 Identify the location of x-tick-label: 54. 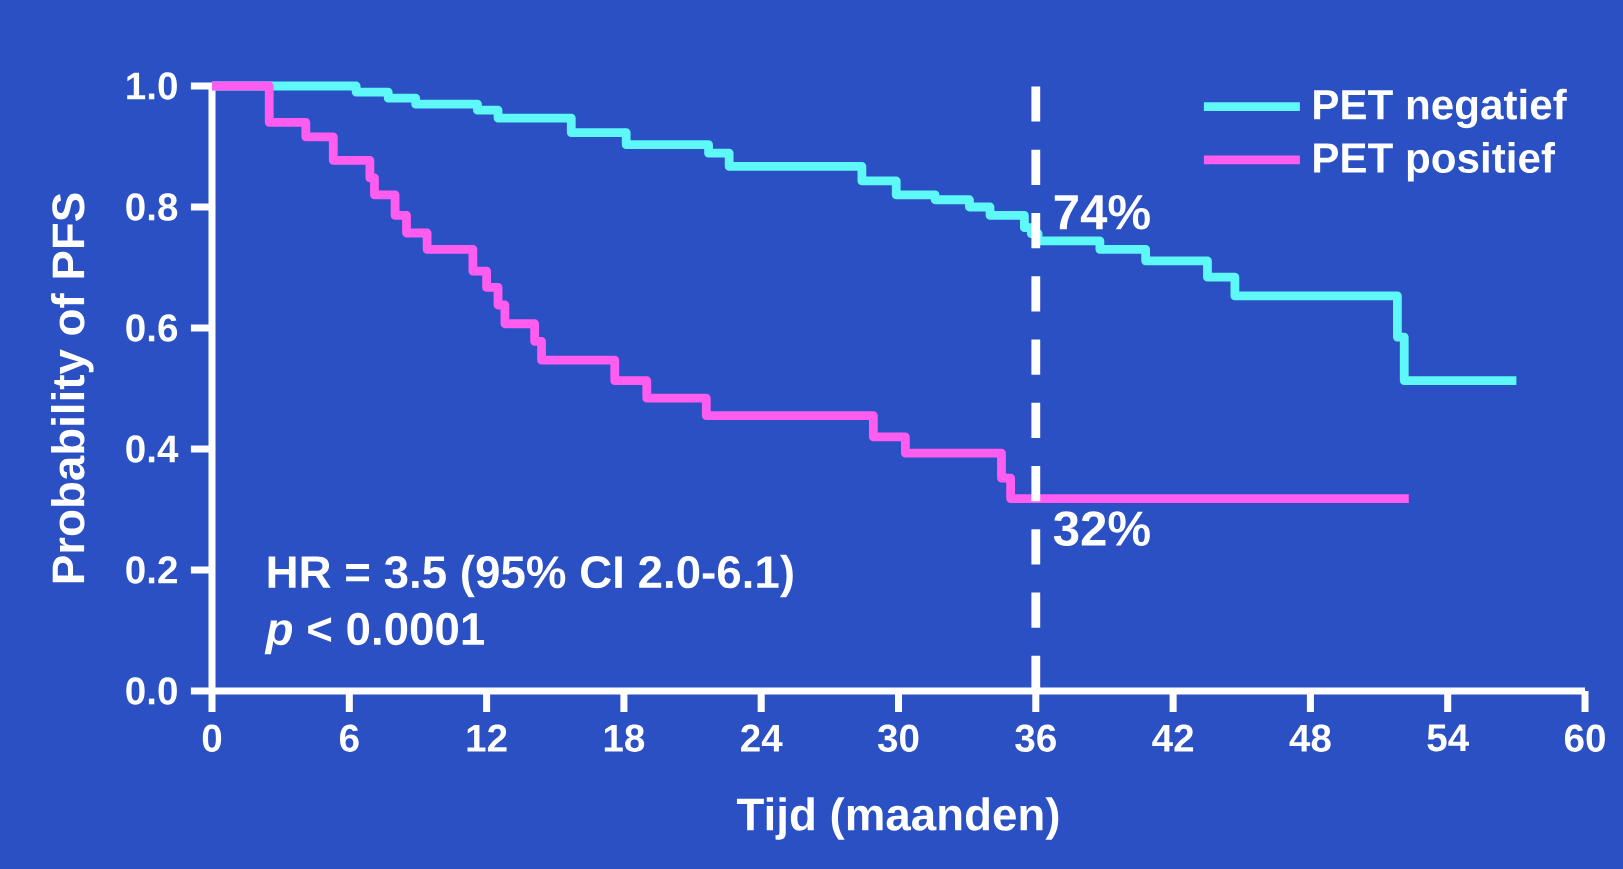
(1448, 738).